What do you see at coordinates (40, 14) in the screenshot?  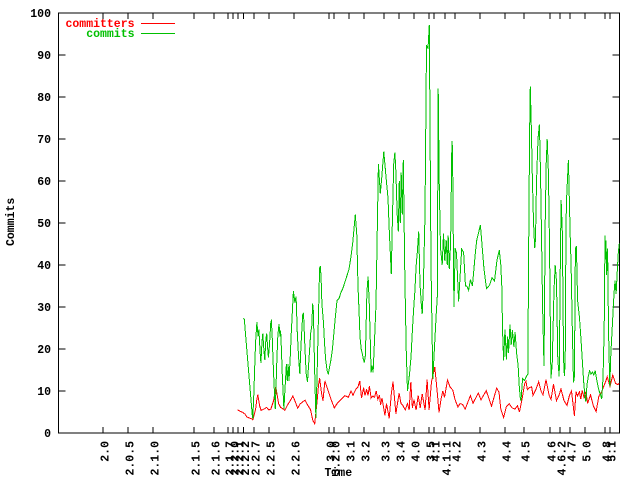 I see `svg-text: 100` at bounding box center [40, 14].